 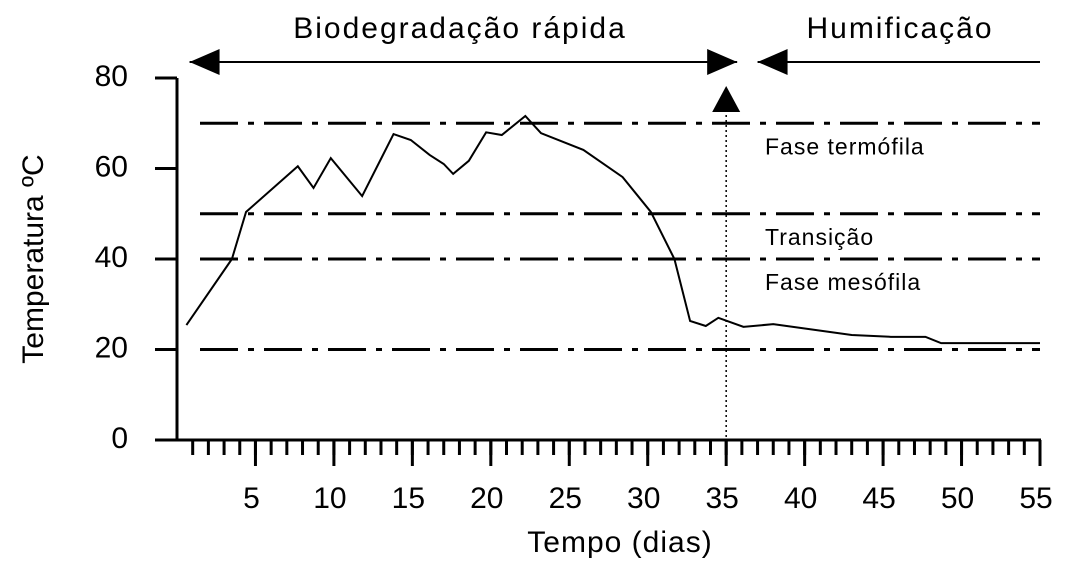 I want to click on x-tick-label: 45, so click(x=878, y=498).